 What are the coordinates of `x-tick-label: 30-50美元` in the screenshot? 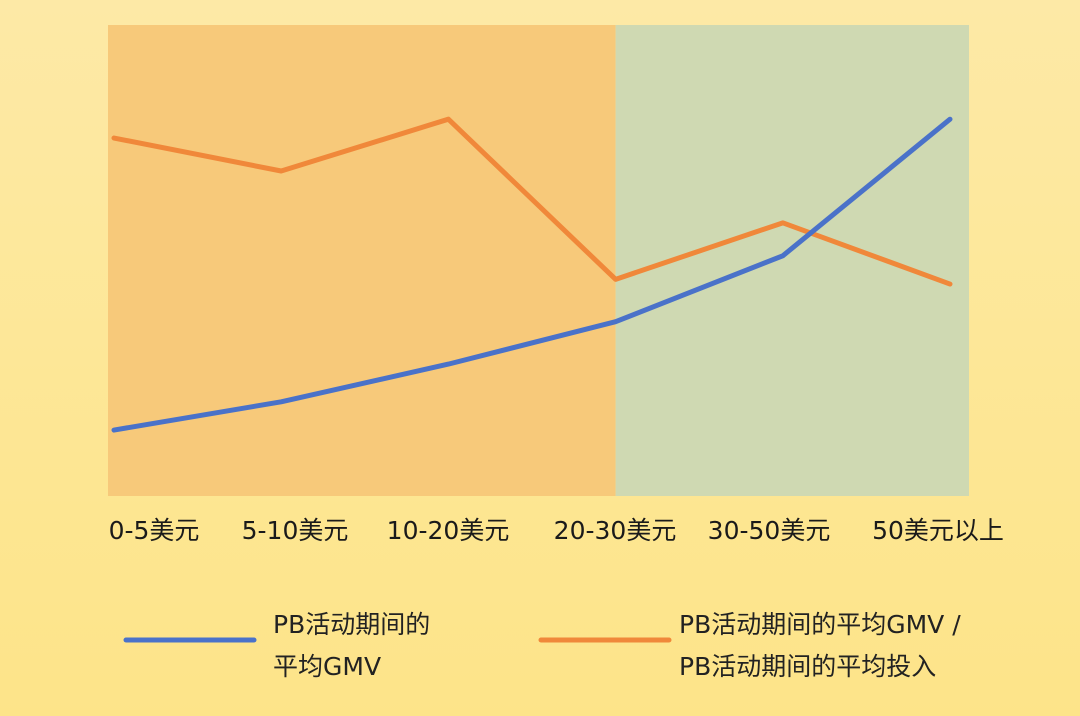 It's located at (769, 530).